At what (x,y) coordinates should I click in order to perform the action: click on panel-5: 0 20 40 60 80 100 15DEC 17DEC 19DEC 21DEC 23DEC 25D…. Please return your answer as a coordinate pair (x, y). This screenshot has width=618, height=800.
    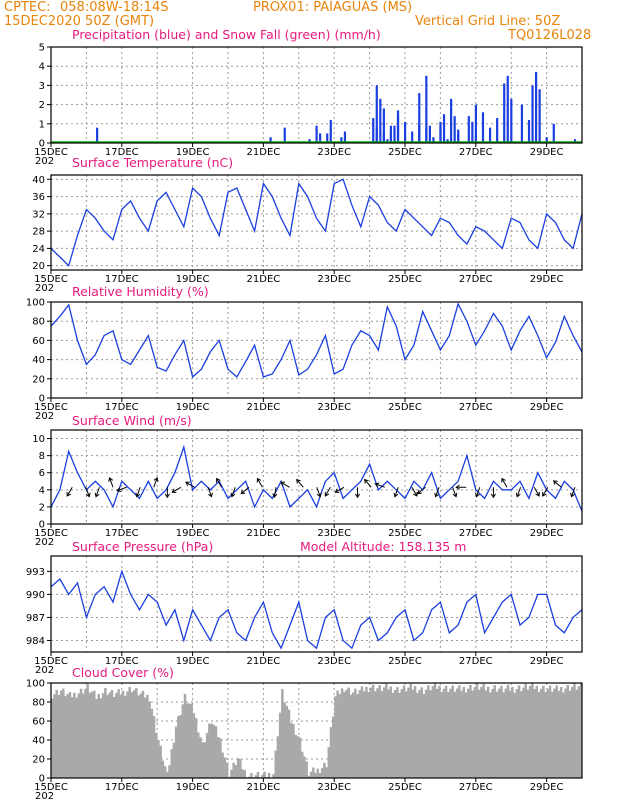
    Looking at the image, I should click on (304, 739).